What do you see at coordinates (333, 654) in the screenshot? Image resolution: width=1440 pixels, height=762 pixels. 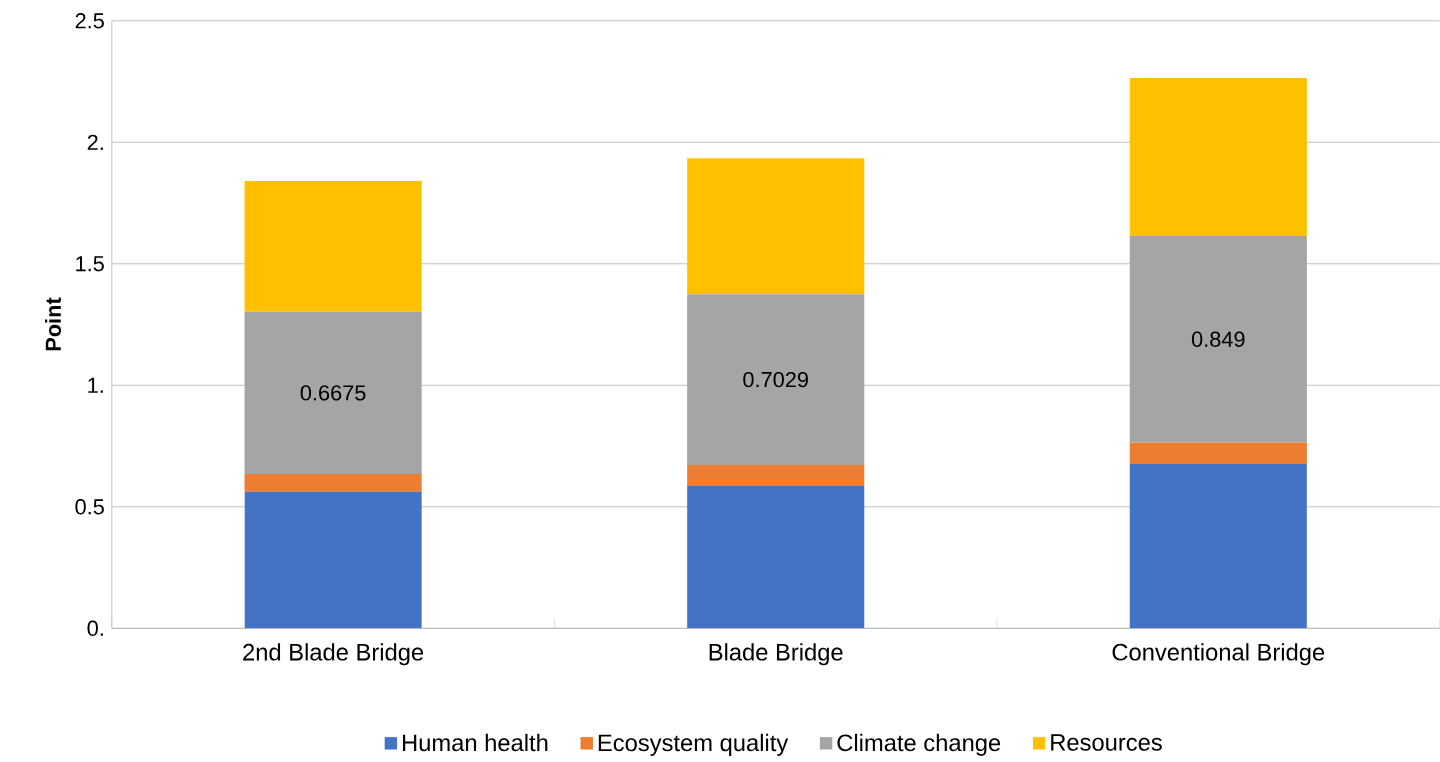 I see `x-tick-label: 2nd Blade Bridge` at bounding box center [333, 654].